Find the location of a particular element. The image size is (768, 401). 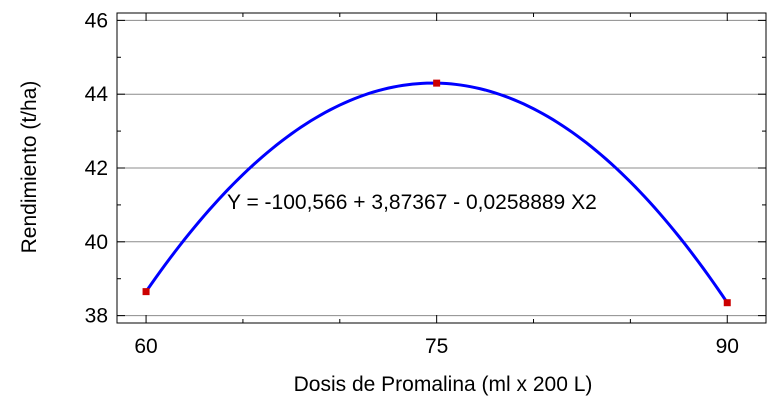

x-tick-label: 60 is located at coordinates (145, 346).